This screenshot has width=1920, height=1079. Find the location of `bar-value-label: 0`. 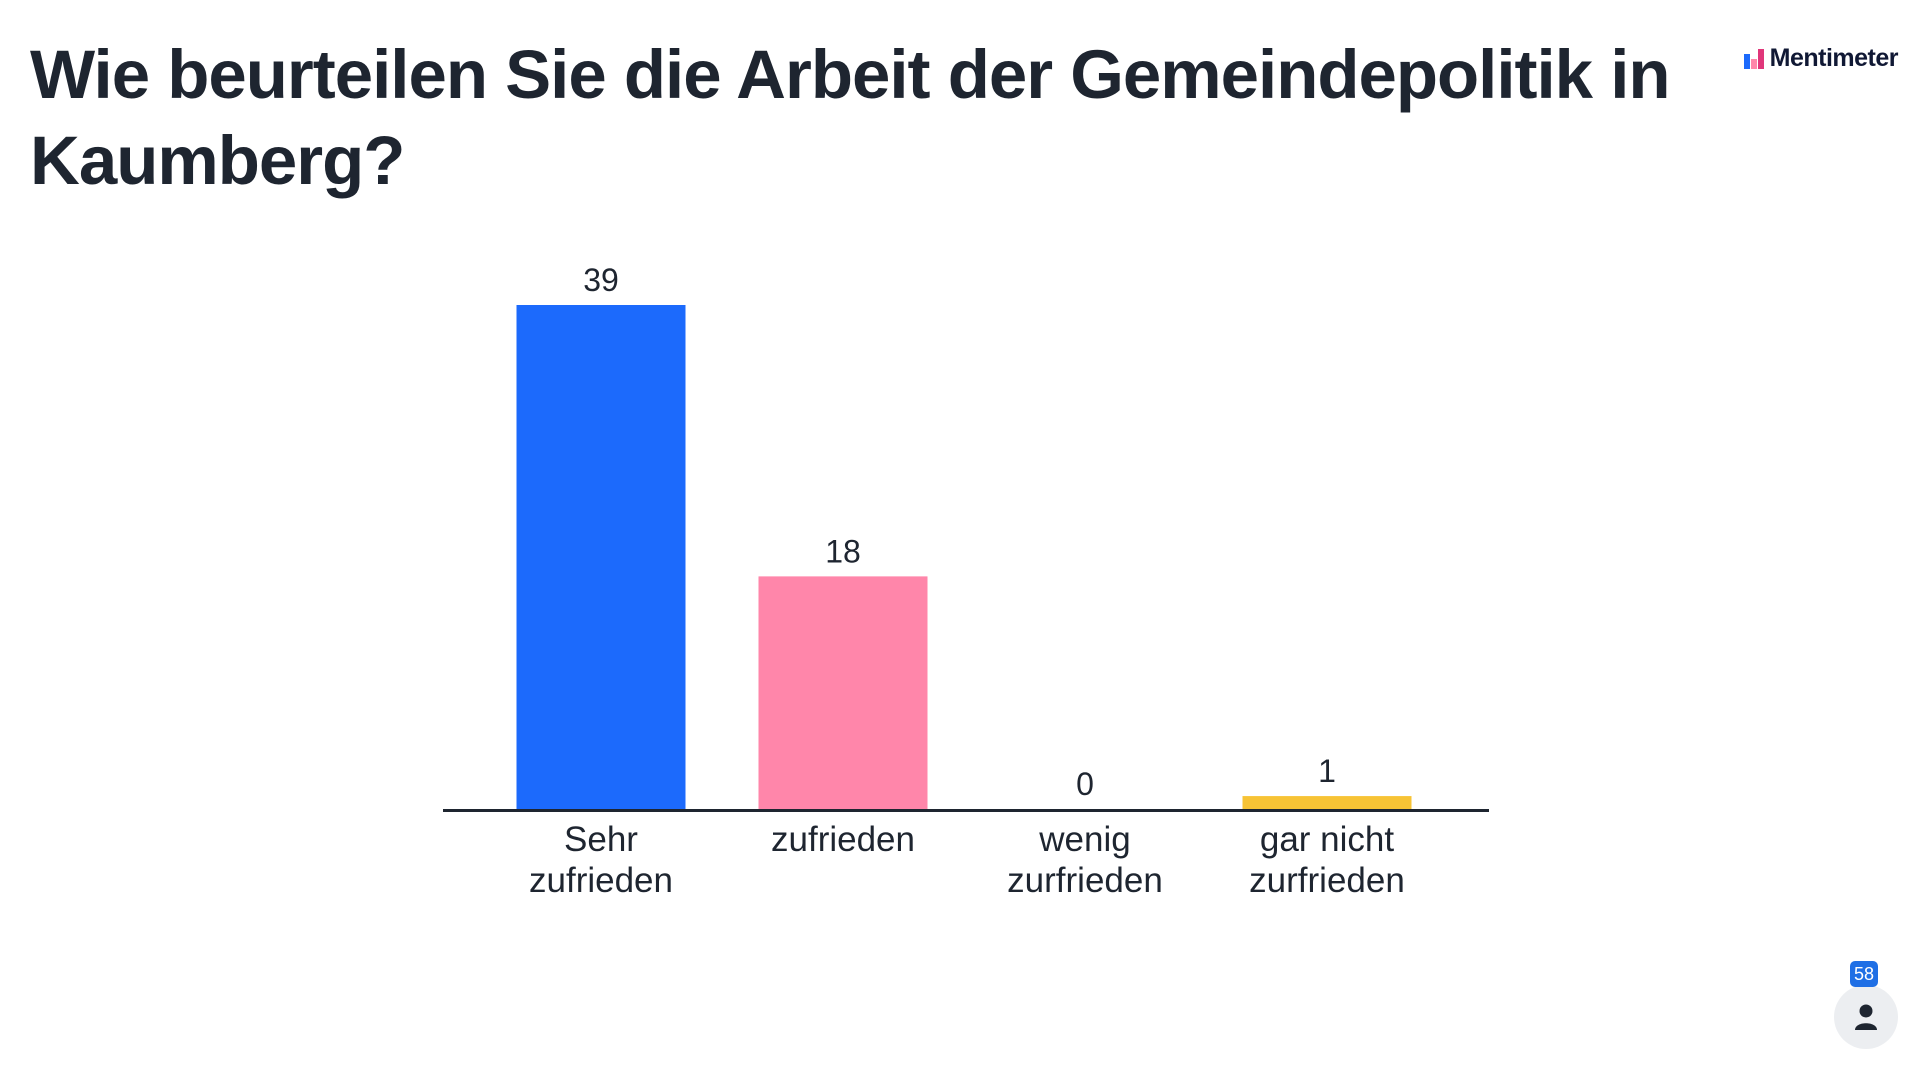

bar-value-label: 0 is located at coordinates (1085, 784).